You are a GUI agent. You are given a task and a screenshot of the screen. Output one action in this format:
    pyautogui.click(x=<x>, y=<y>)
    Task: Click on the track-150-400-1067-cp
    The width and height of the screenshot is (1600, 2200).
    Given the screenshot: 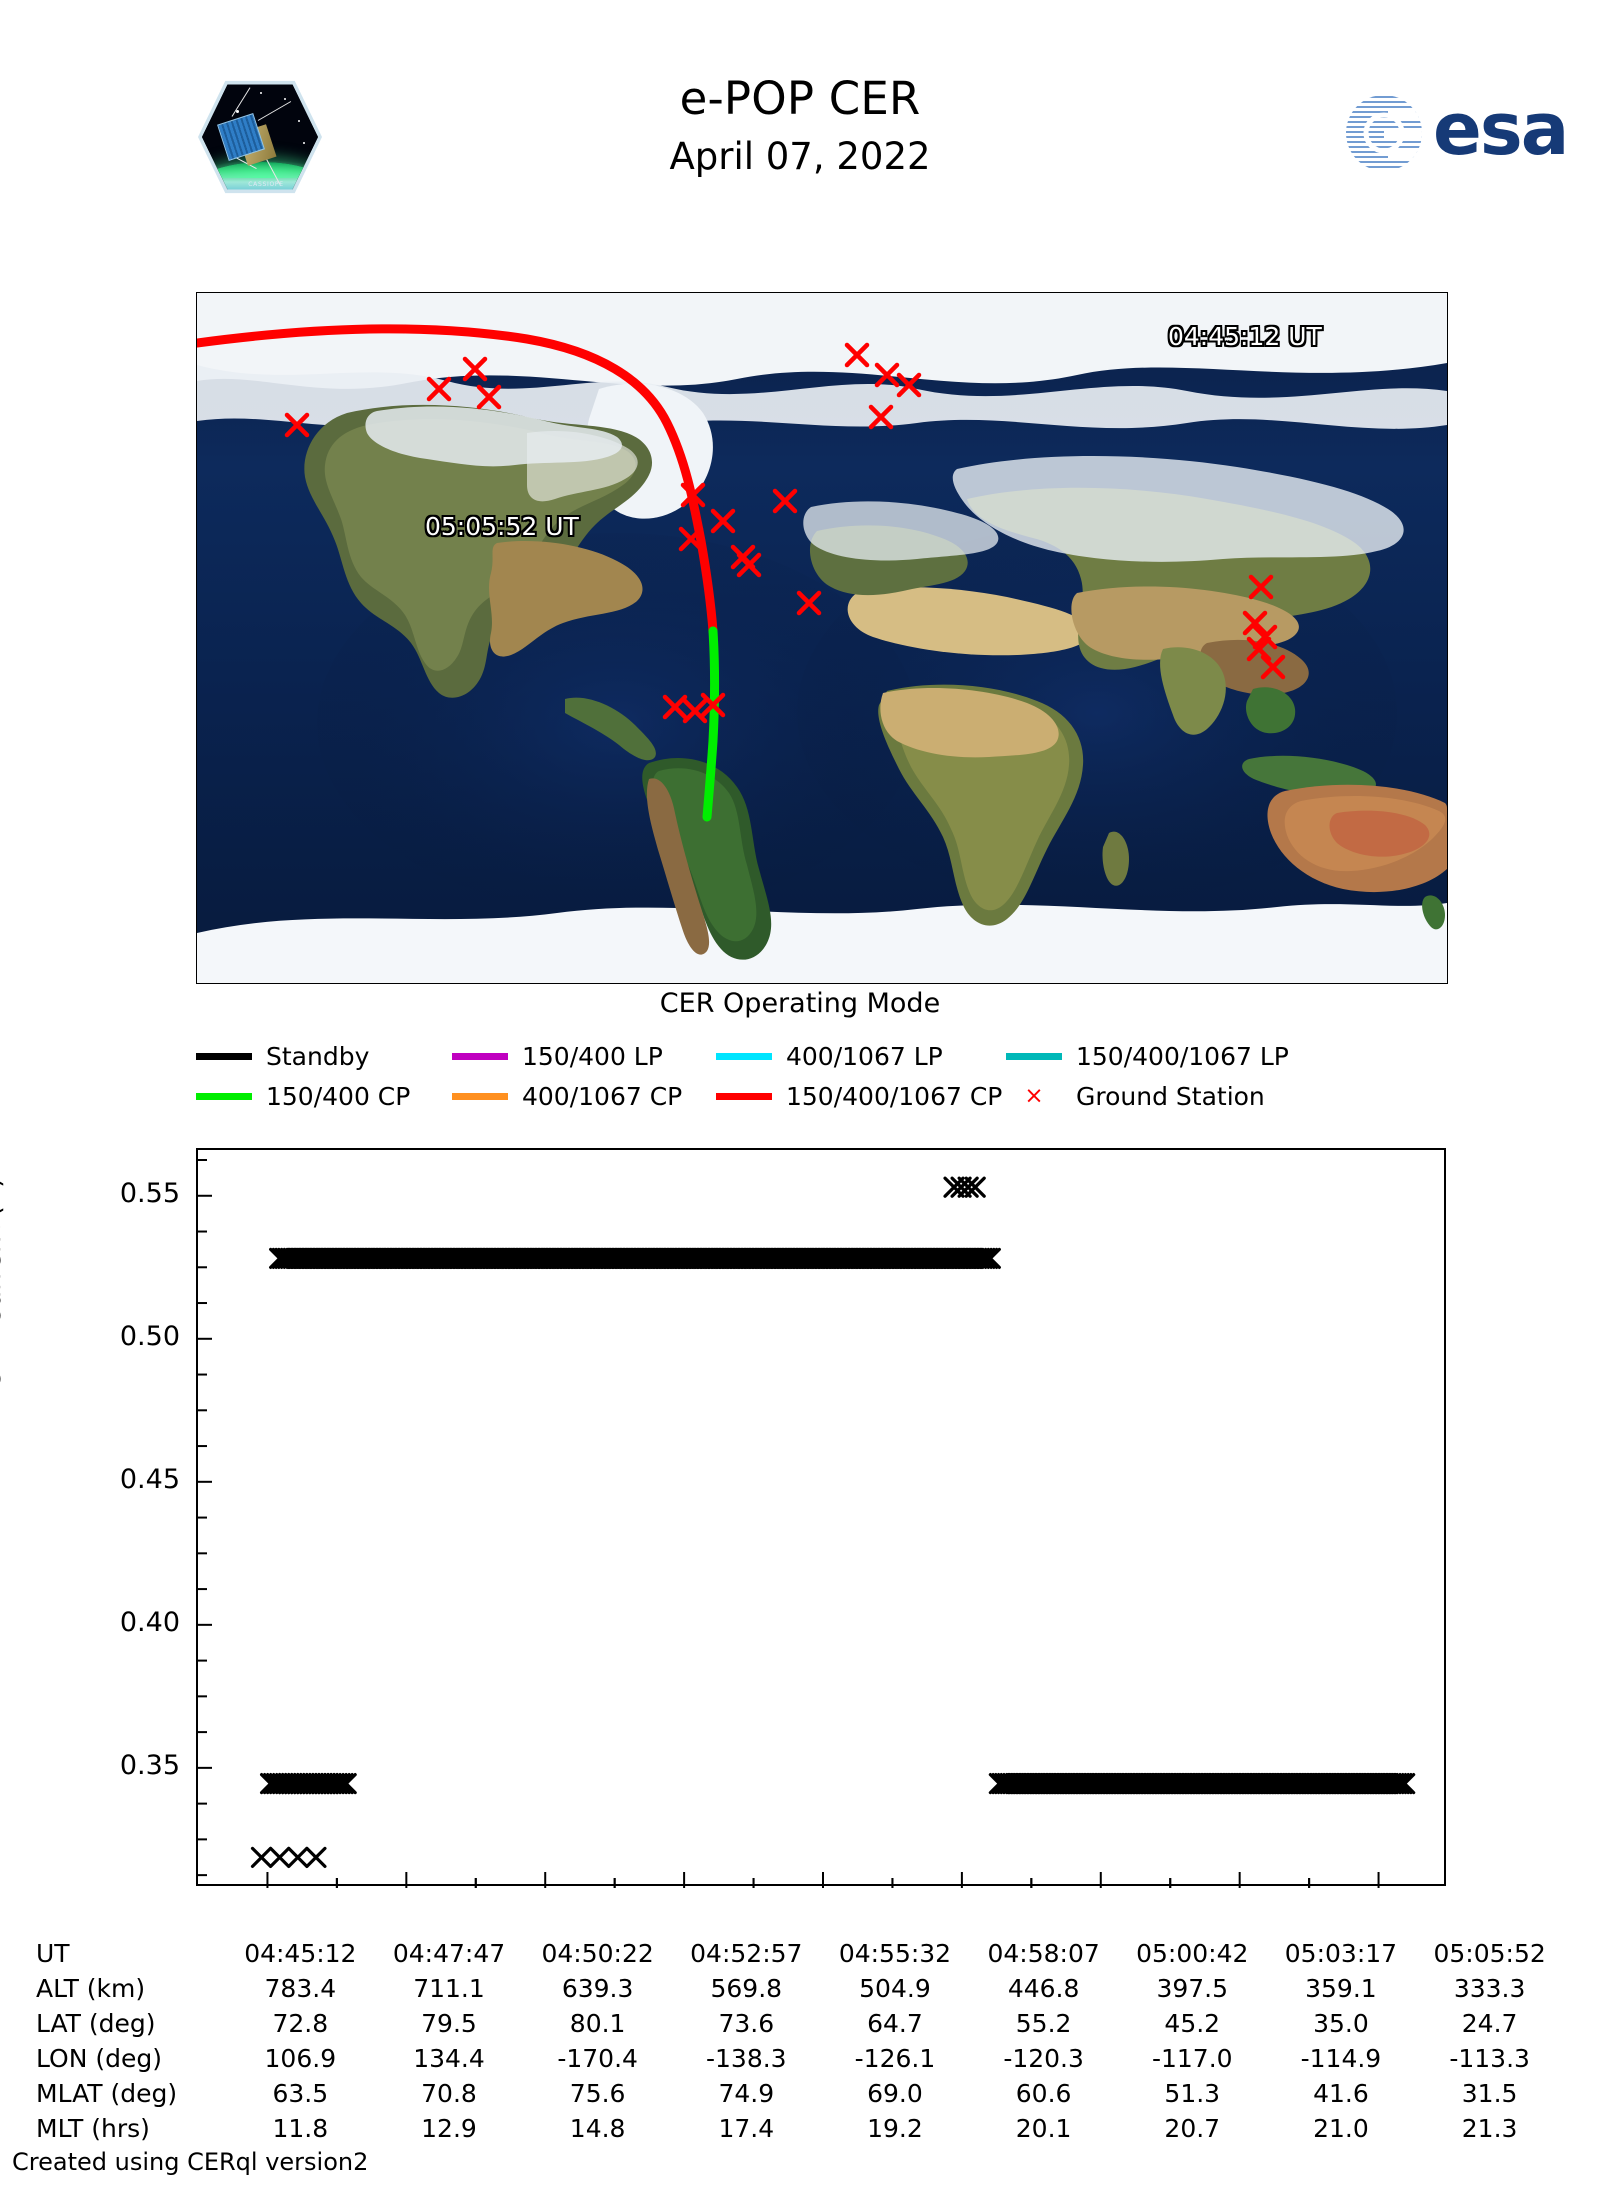 What is the action you would take?
    pyautogui.click(x=457, y=480)
    